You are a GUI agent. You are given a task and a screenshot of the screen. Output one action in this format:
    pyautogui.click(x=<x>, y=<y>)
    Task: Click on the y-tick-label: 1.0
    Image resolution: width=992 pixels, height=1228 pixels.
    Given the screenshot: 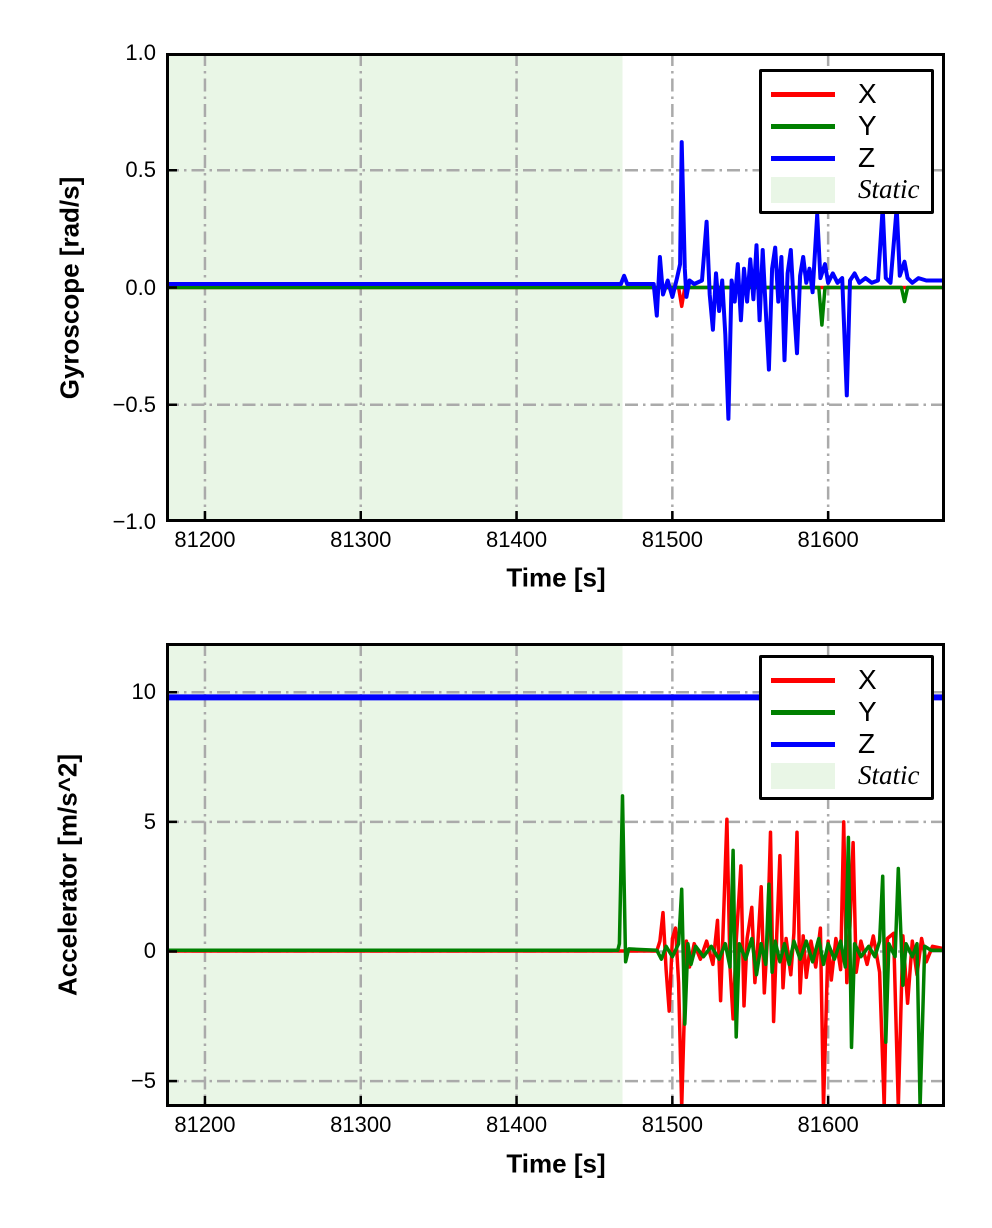 What is the action you would take?
    pyautogui.click(x=140, y=52)
    